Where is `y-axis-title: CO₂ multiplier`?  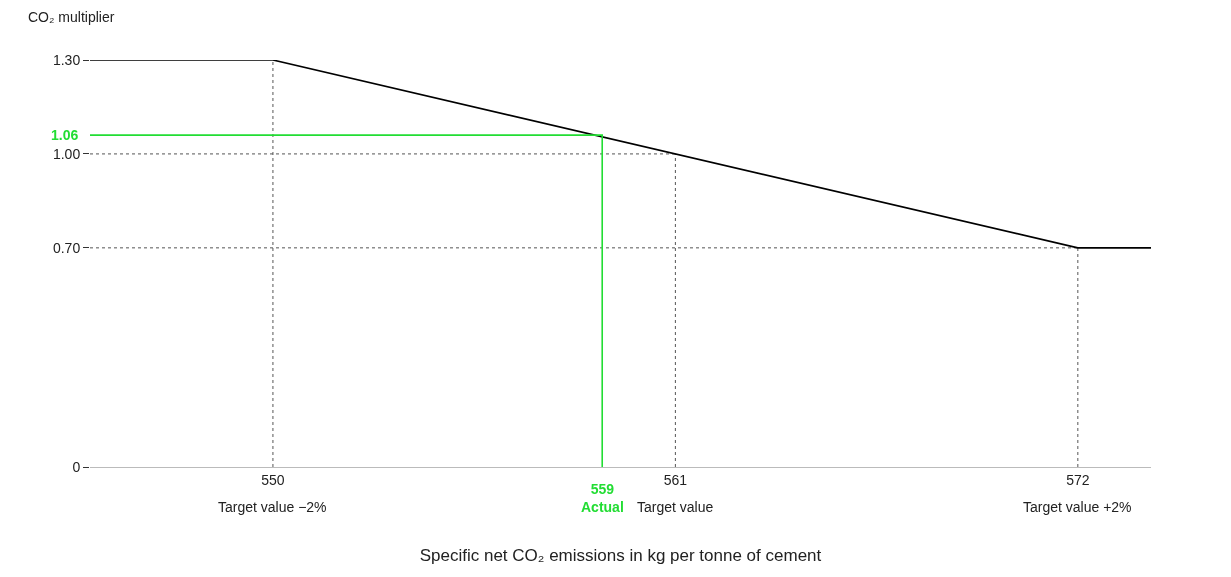
y-axis-title: CO₂ multiplier is located at coordinates (71, 17).